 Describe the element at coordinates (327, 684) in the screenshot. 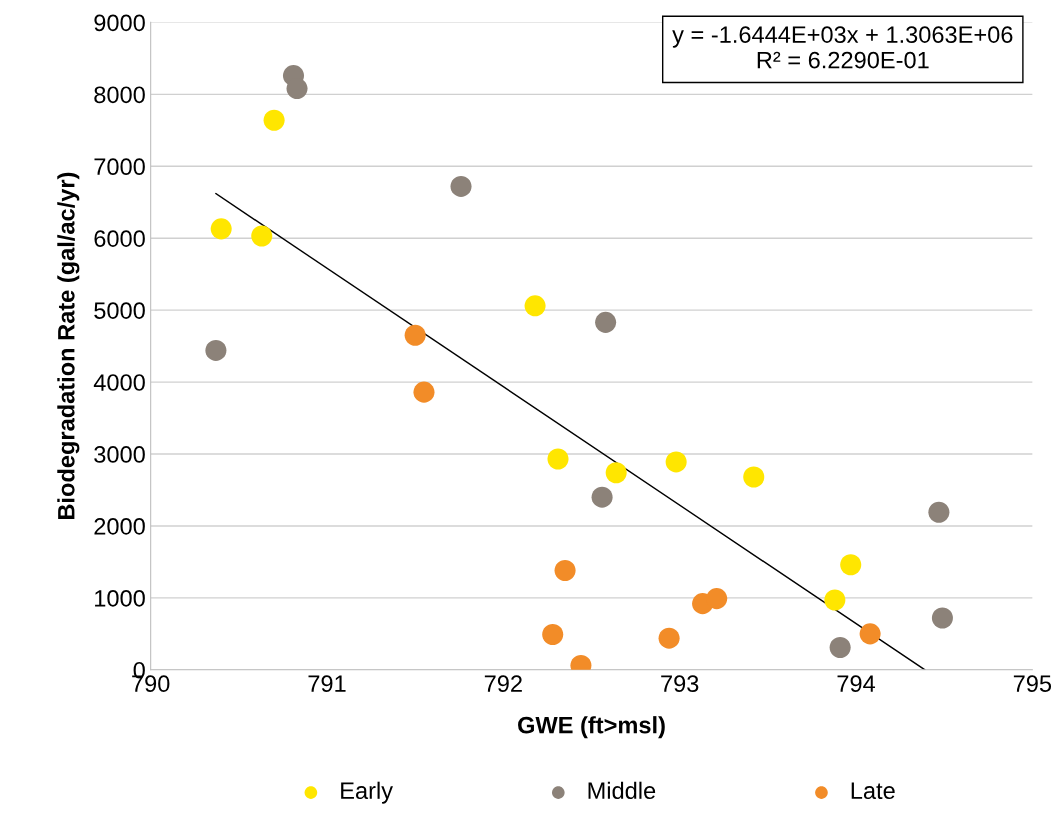

I see `x-tick-label: 791` at that location.